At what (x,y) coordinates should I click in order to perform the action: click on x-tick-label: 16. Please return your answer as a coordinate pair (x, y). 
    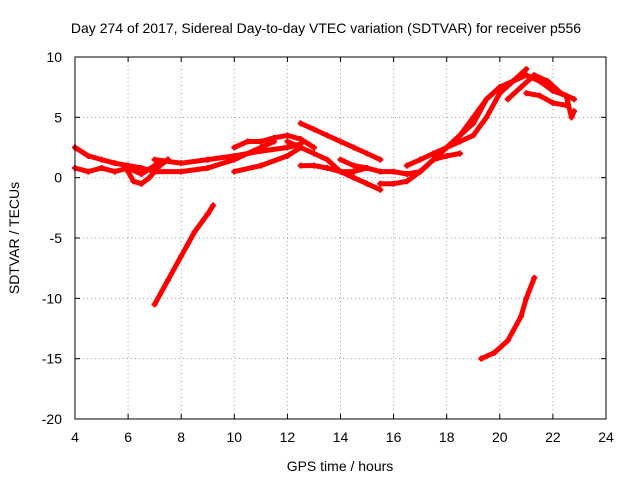
    Looking at the image, I should click on (394, 437).